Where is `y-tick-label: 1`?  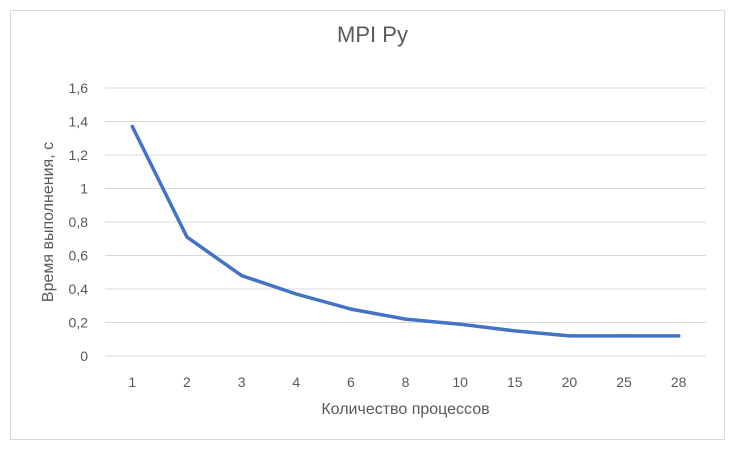 y-tick-label: 1 is located at coordinates (84, 189).